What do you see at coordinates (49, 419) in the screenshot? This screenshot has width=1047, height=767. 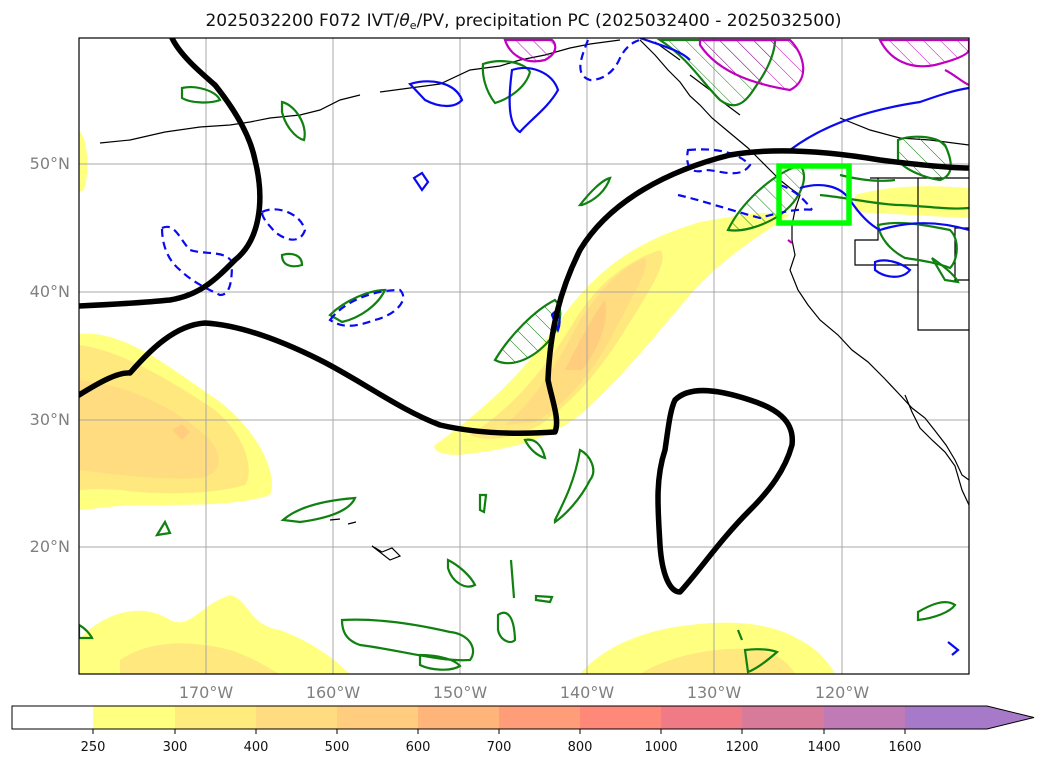 I see `lat-label-30n: 30°N` at bounding box center [49, 419].